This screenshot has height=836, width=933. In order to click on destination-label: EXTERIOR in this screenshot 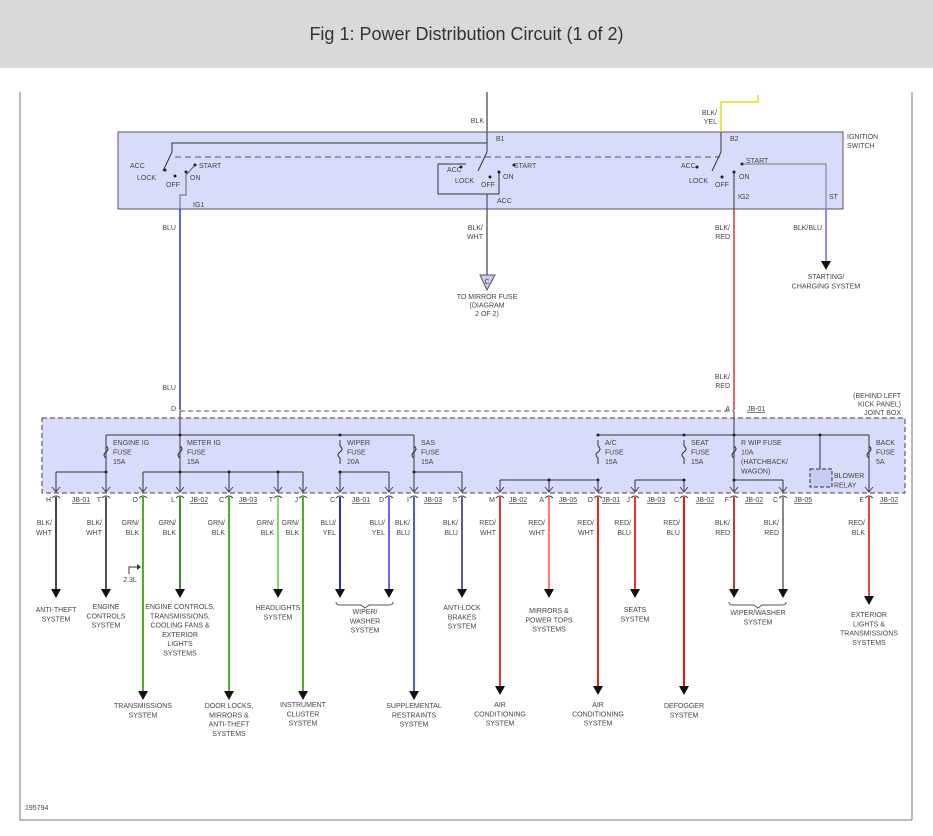, I will do `click(180, 635)`.